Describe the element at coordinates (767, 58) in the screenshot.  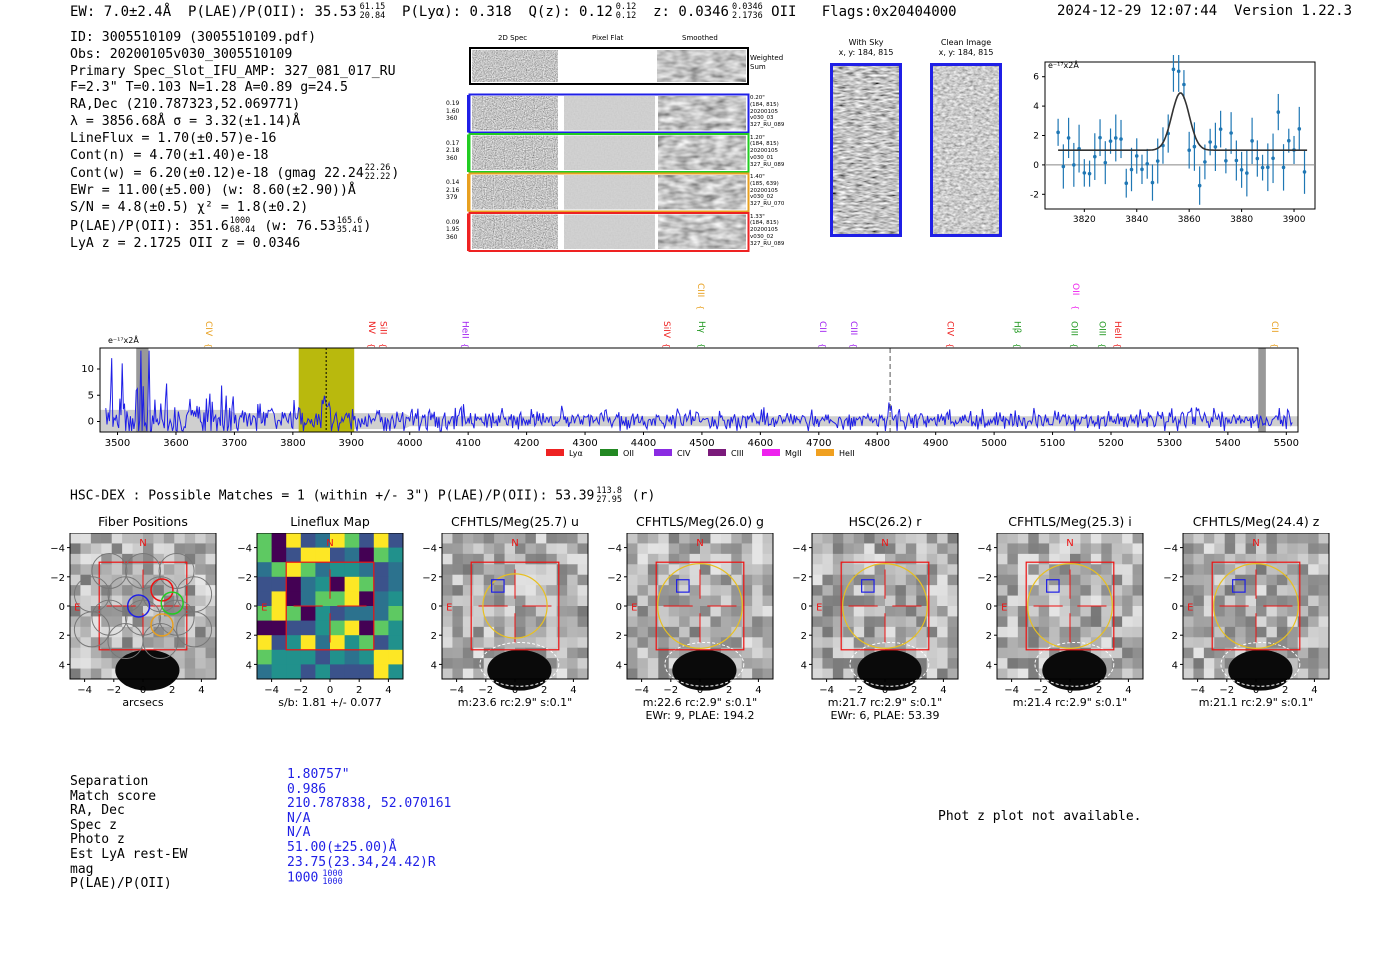
I see `weighted-label-1: Weighted` at that location.